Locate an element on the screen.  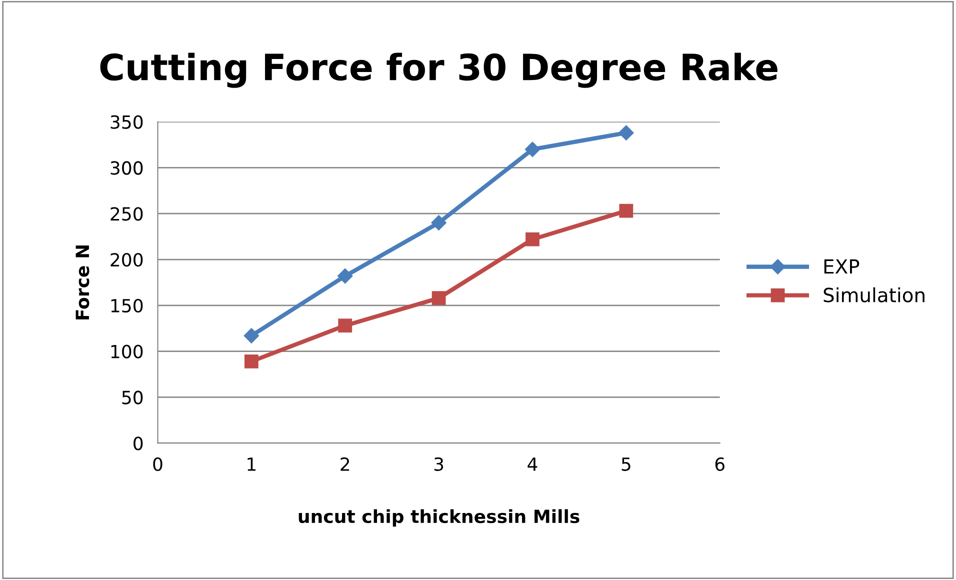
x-tick-label: 6 is located at coordinates (719, 464).